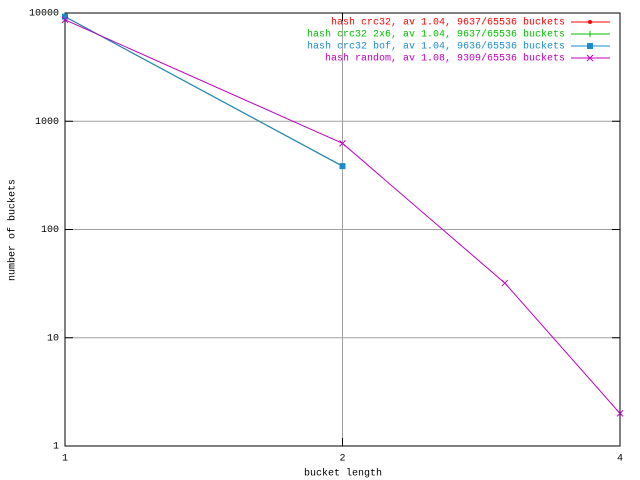 The image size is (640, 480). Describe the element at coordinates (620, 459) in the screenshot. I see `x-tick-label: 4` at that location.